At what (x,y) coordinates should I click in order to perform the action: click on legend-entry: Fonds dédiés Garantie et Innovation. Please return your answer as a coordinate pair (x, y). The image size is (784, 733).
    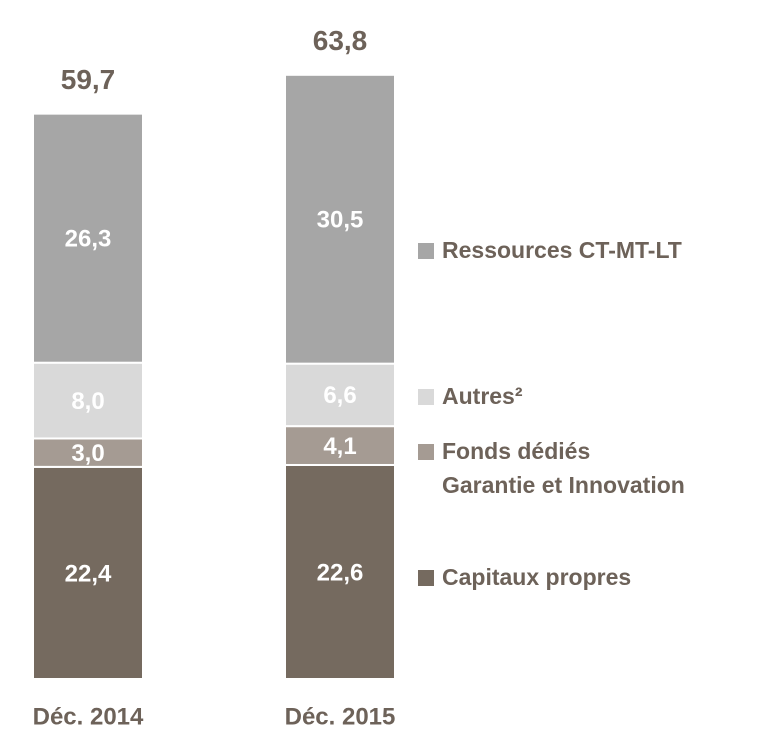
    Looking at the image, I should click on (551, 468).